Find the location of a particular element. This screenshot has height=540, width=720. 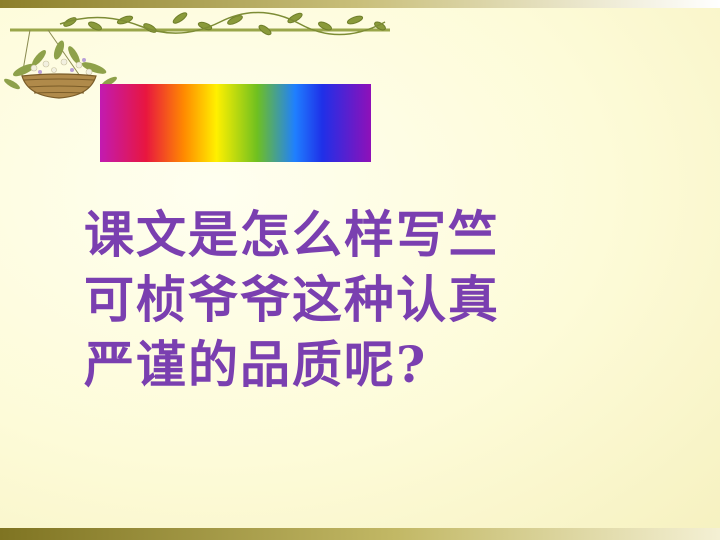

hanging-flower-basket-icon is located at coordinates (60, 69).